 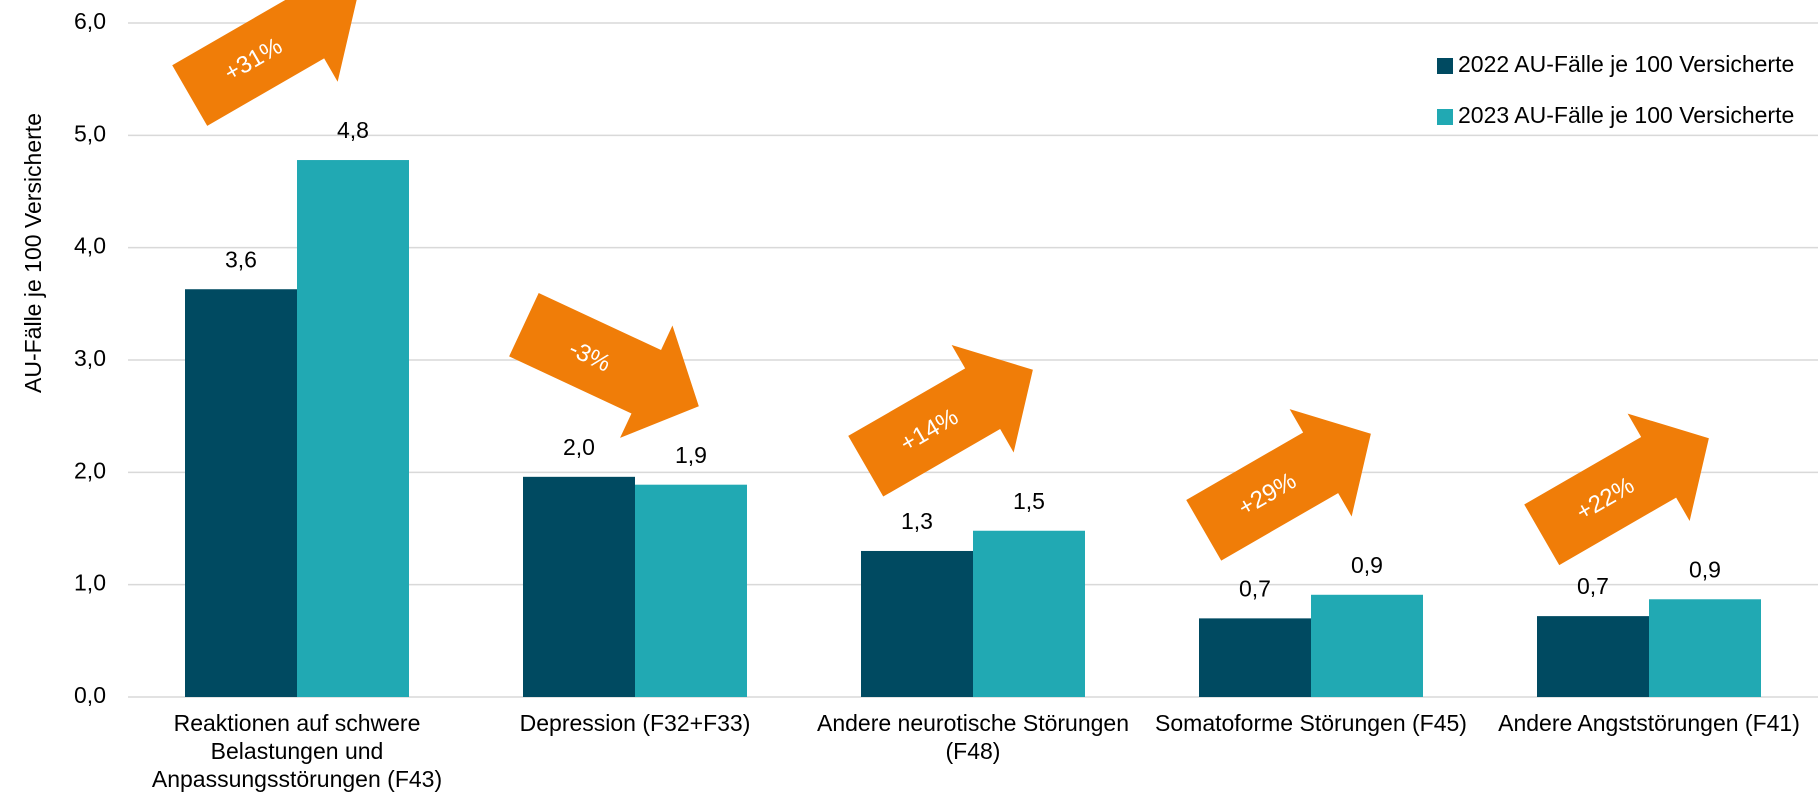 I want to click on value-label: 1,9, so click(x=691, y=455).